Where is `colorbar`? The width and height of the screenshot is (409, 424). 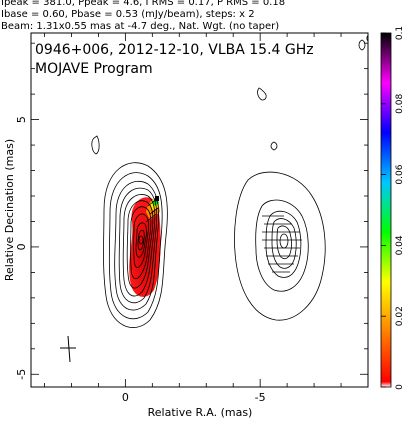
colorbar is located at coordinates (386, 210).